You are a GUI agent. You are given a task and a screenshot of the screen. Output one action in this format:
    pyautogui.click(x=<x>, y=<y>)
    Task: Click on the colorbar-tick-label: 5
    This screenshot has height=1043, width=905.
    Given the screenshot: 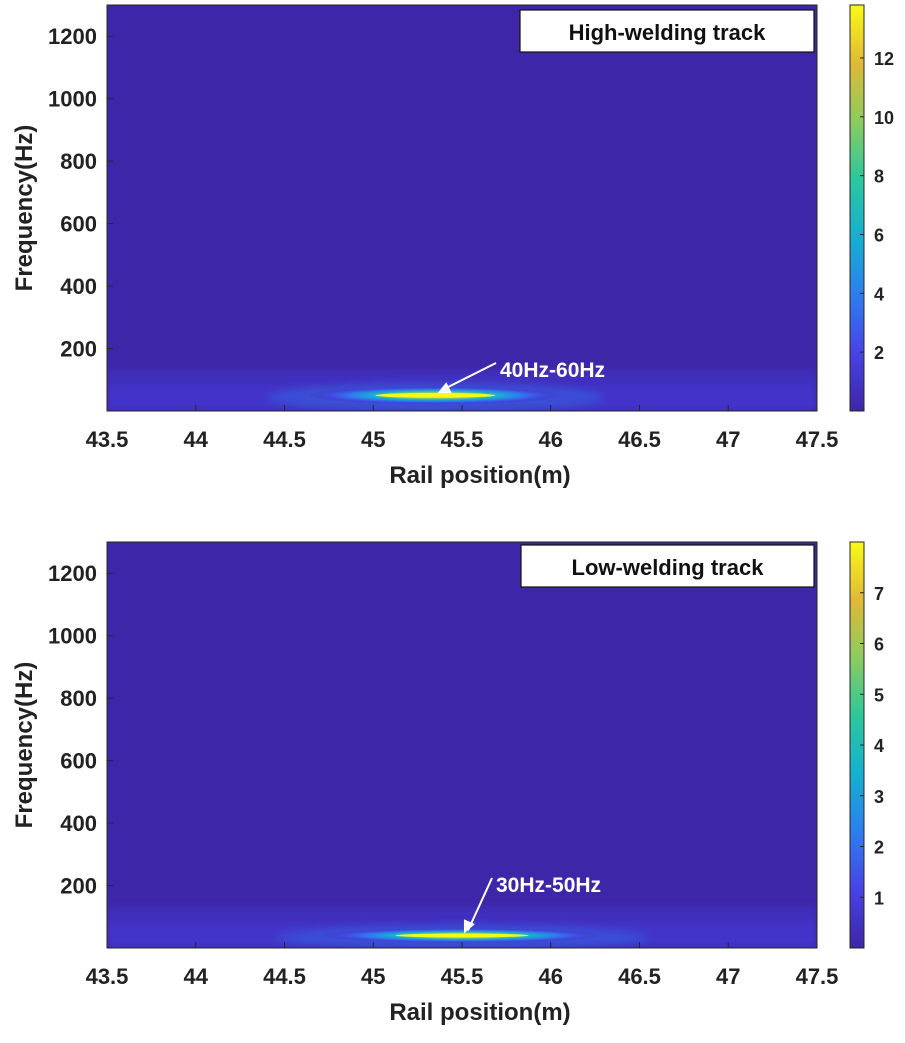 What is the action you would take?
    pyautogui.click(x=879, y=695)
    